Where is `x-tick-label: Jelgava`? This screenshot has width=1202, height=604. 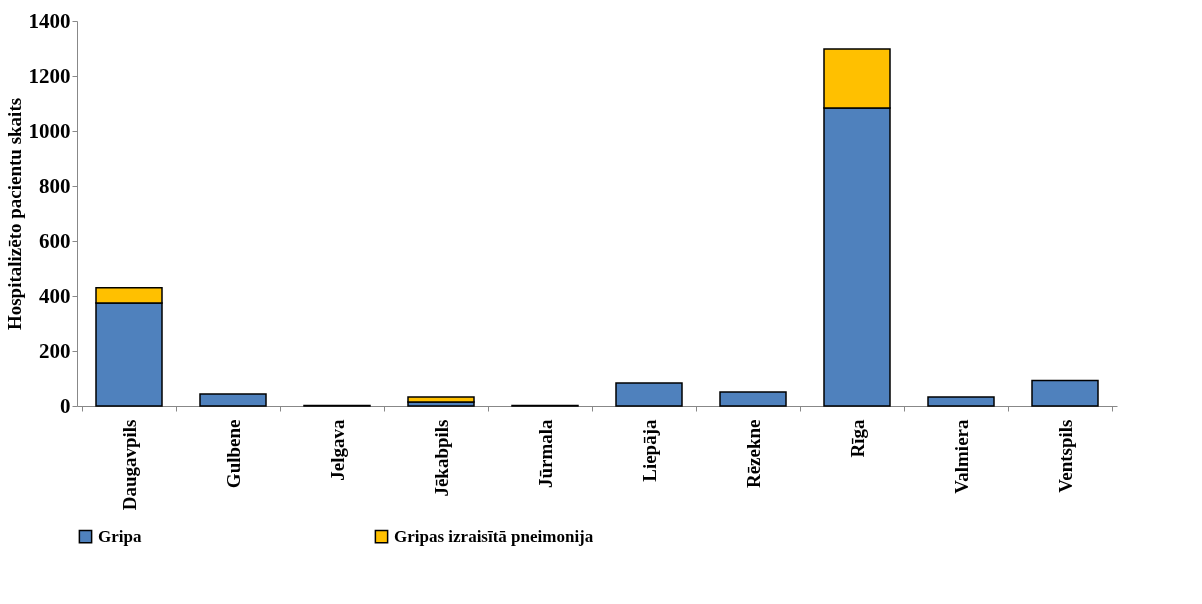
x-tick-label: Jelgava is located at coordinates (337, 450).